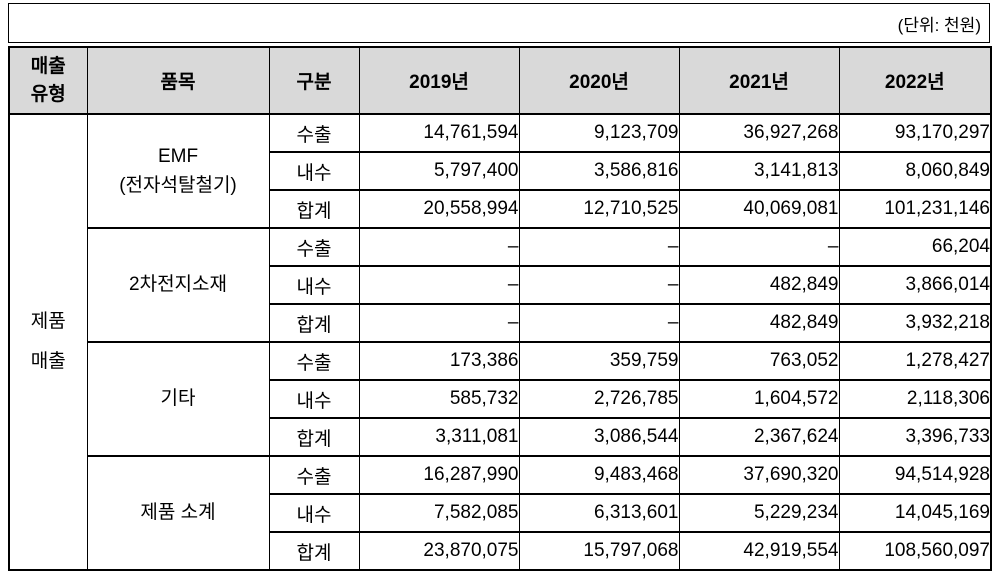 The width and height of the screenshot is (998, 581). Describe the element at coordinates (48, 342) in the screenshot. I see `sales-type-cell: 제품 매출` at that location.